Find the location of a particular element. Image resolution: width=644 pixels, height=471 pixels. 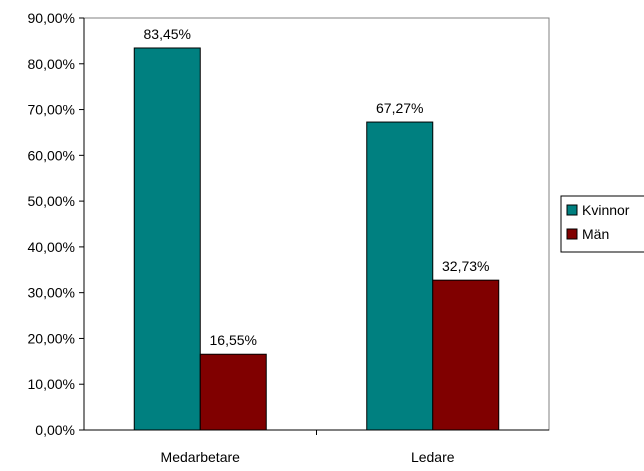

bar-value-label: 83,45% is located at coordinates (167, 34).